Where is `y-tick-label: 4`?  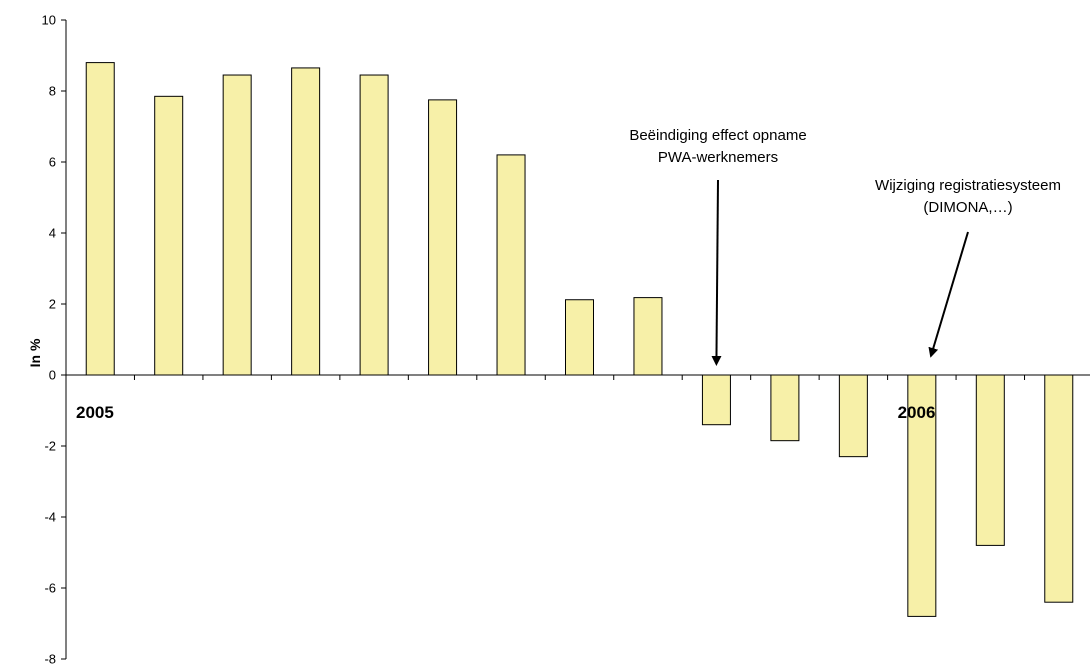 y-tick-label: 4 is located at coordinates (52, 233).